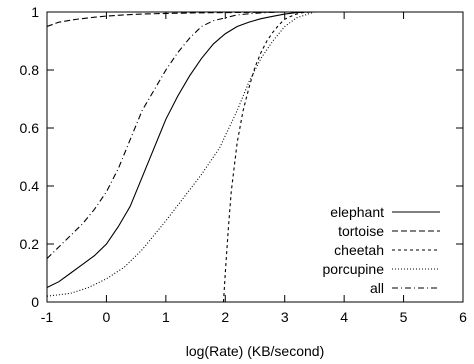  Describe the element at coordinates (404, 317) in the screenshot. I see `x-tick-label: 5` at that location.